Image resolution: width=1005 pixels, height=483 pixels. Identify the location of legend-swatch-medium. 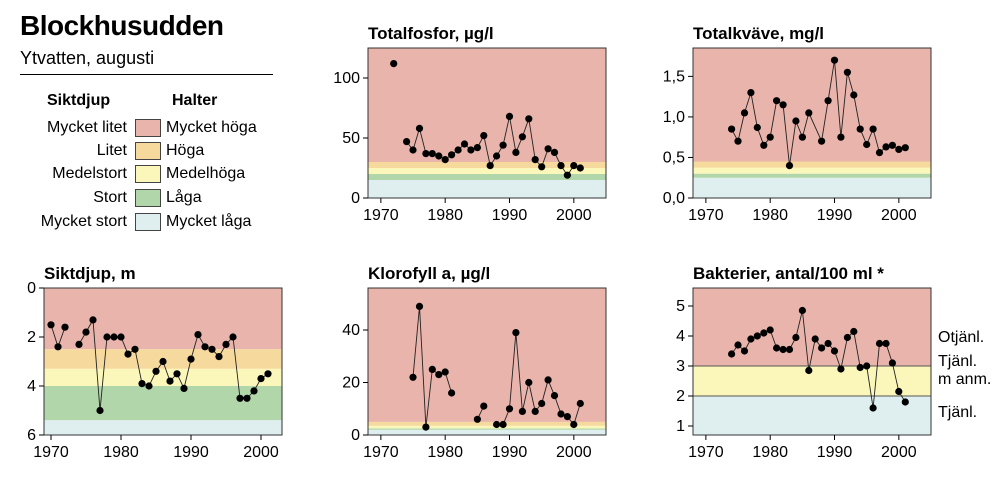
(148, 174).